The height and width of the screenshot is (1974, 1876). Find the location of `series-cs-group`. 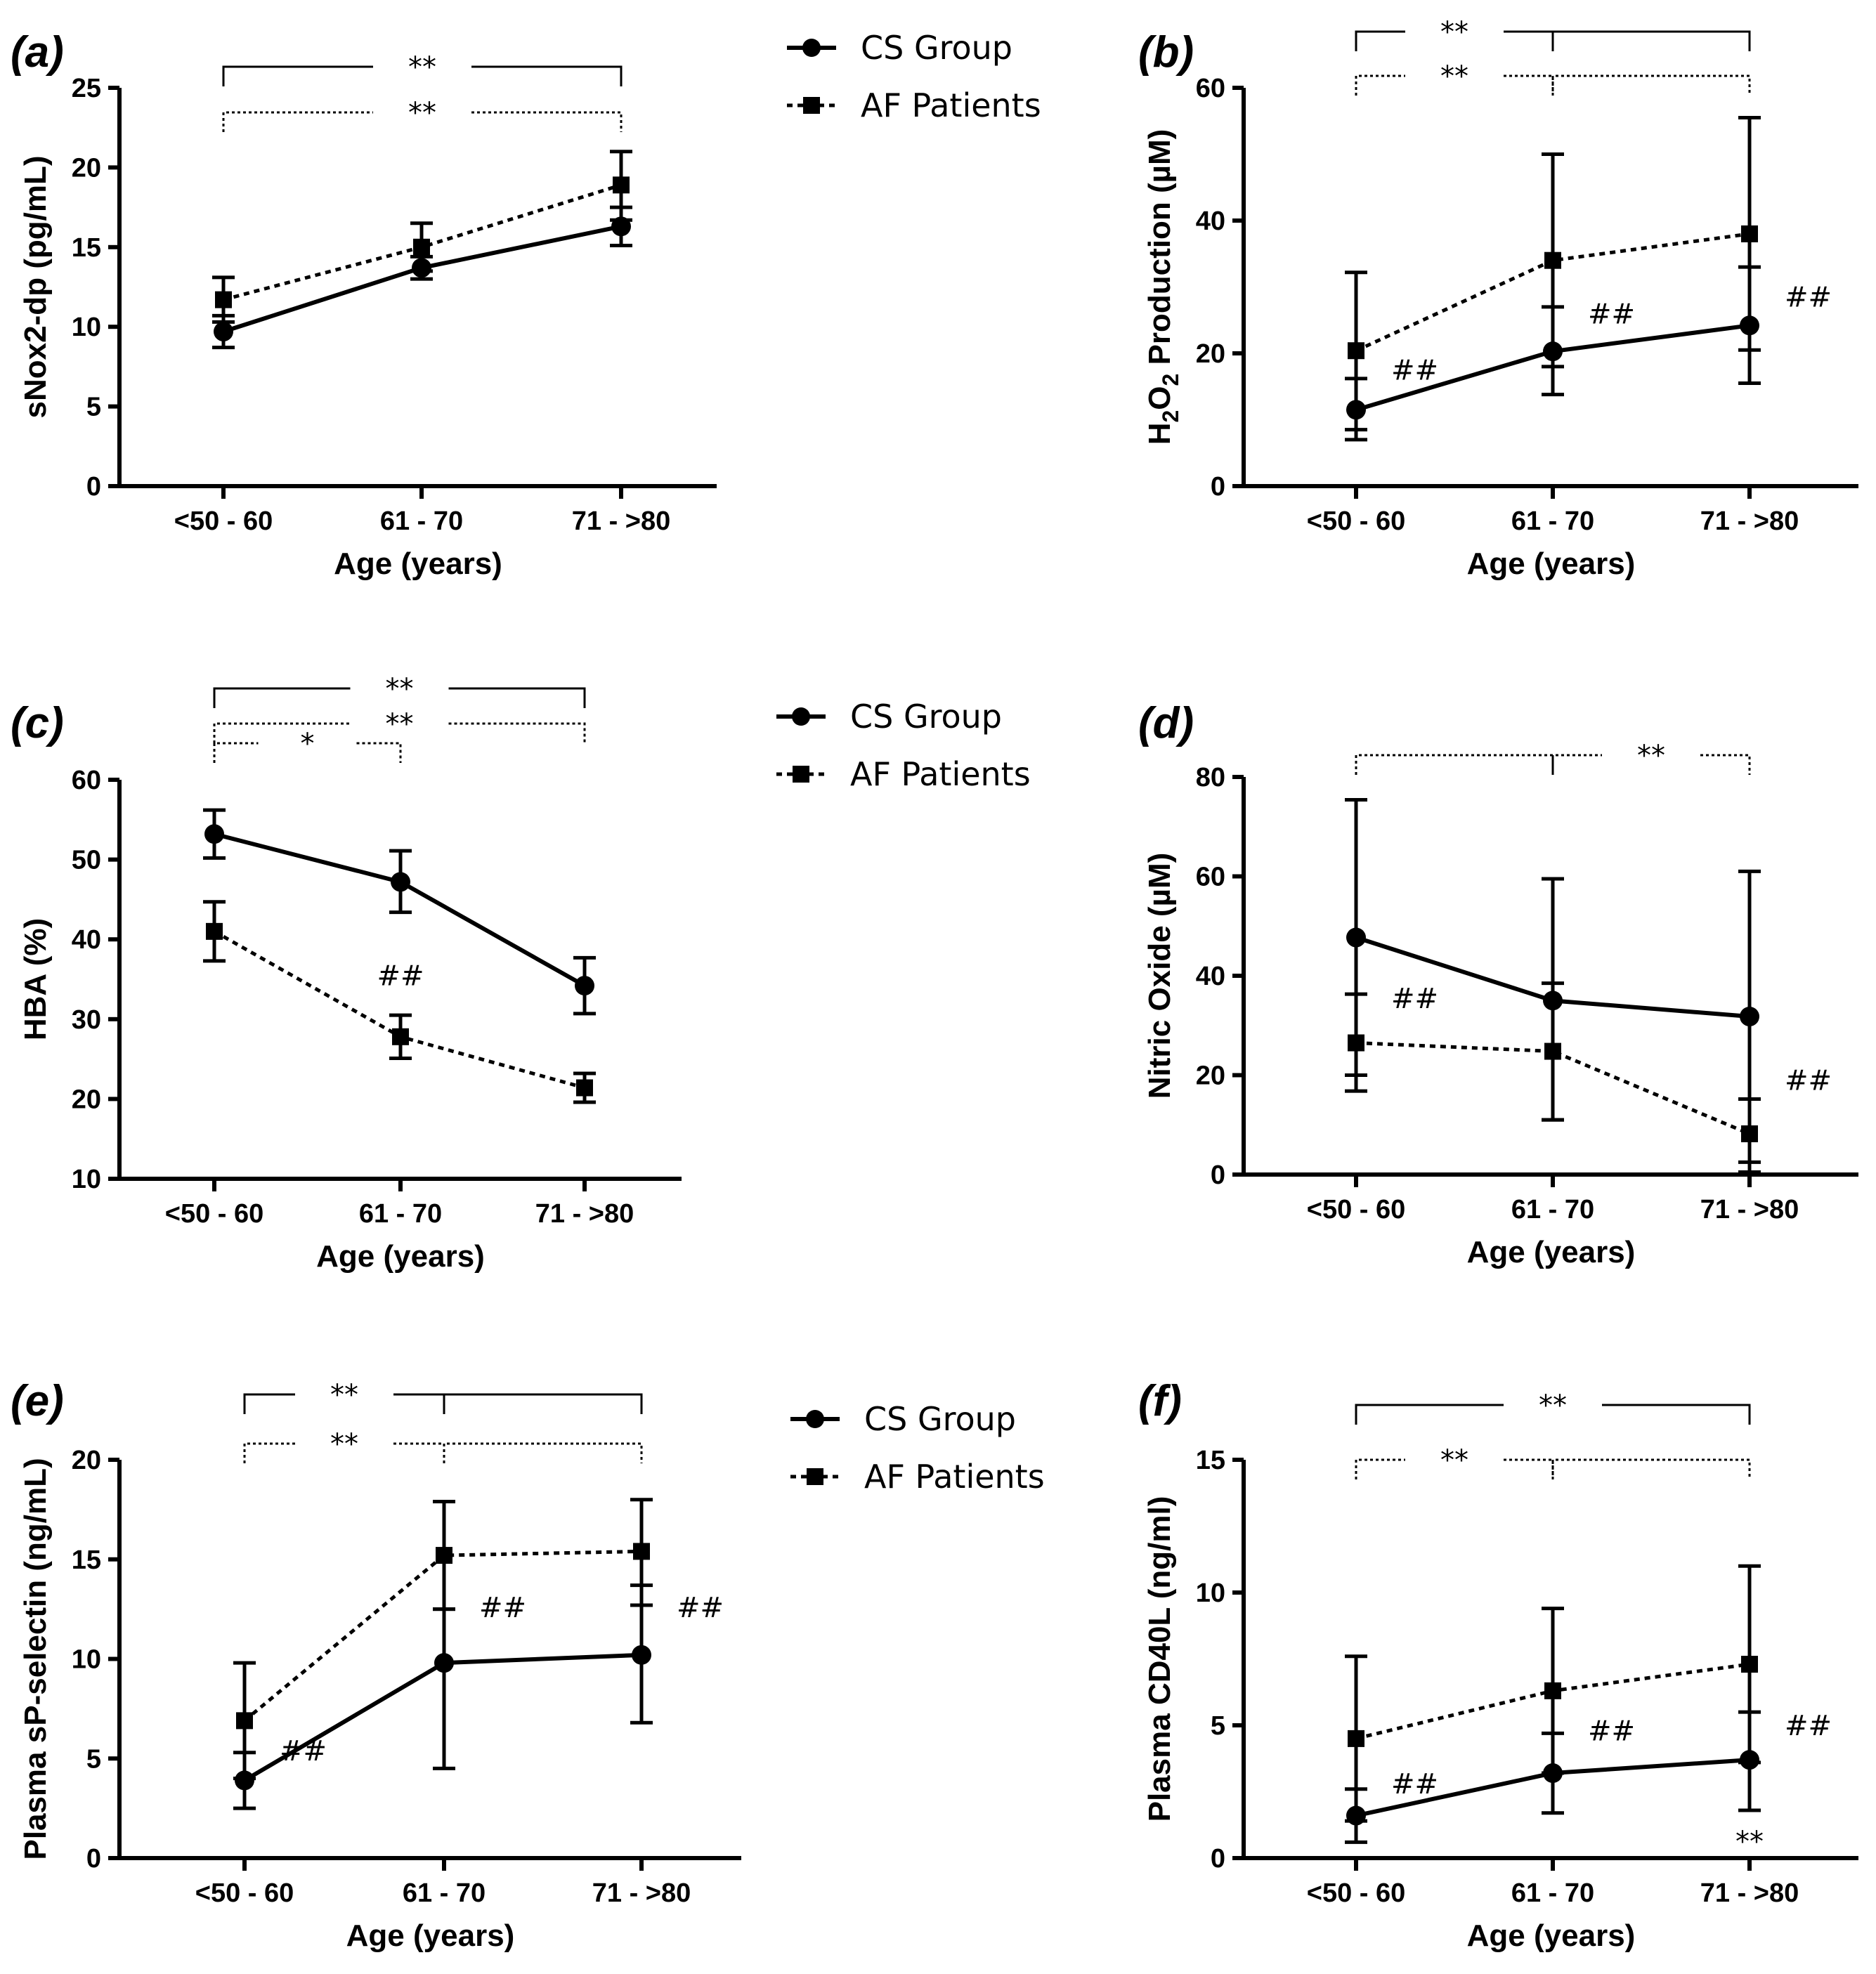

series-cs-group is located at coordinates (400, 912).